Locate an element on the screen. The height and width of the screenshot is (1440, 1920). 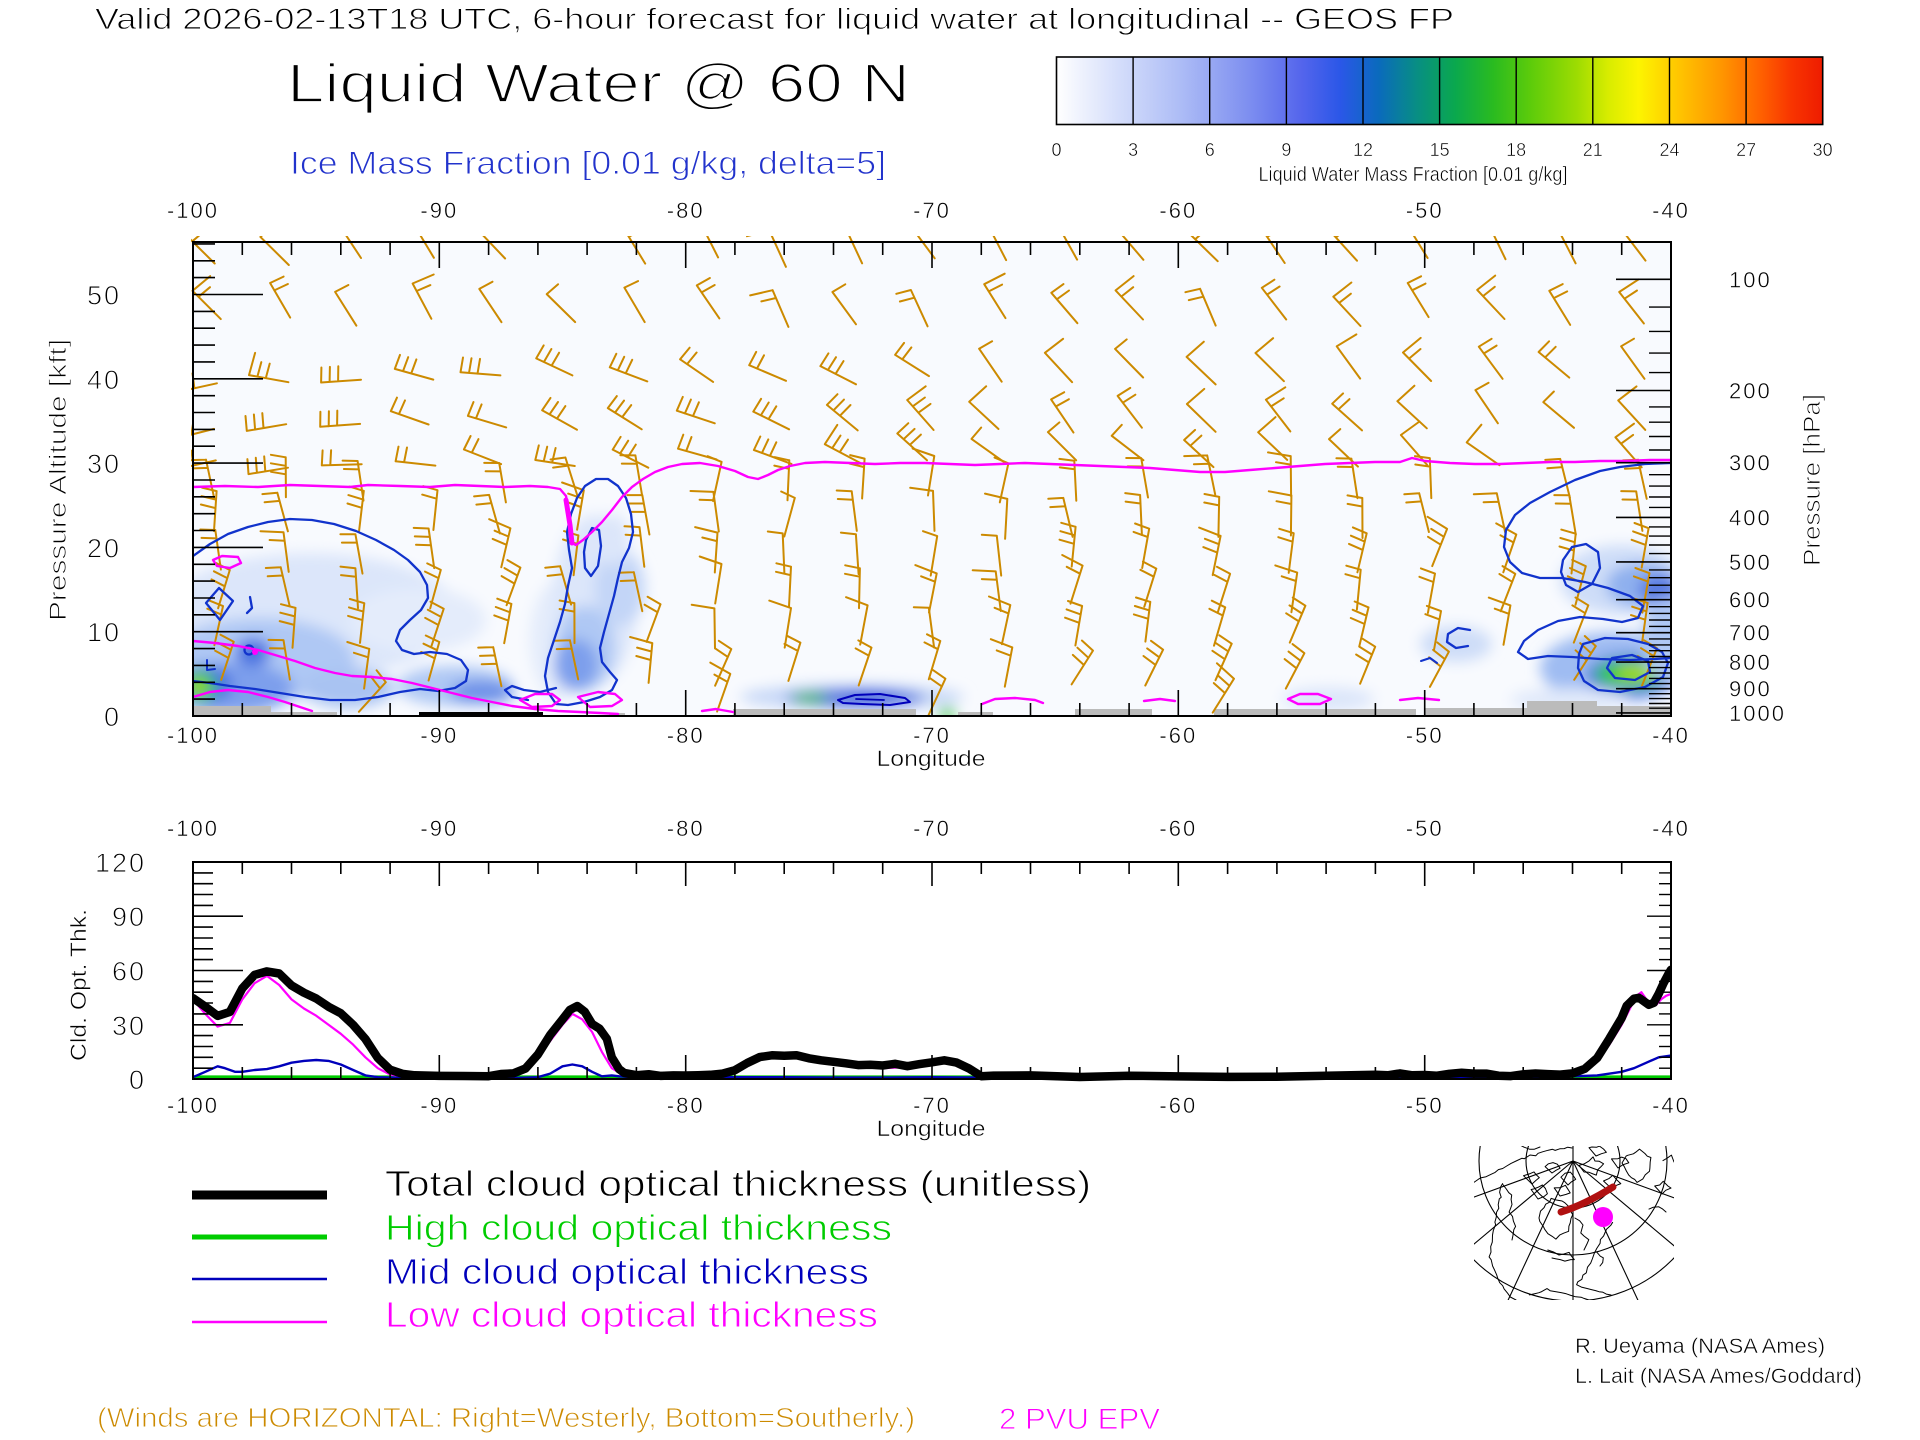
svg-text: Low cloud optical thickness is located at coordinates (631, 1314).